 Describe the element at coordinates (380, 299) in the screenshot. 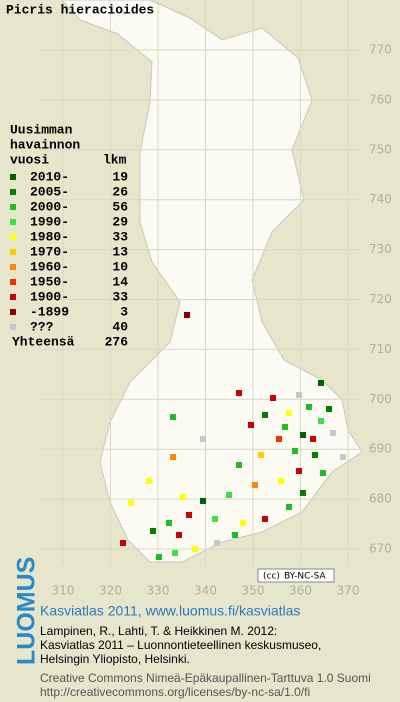

I see `y-tick-label: 720` at that location.